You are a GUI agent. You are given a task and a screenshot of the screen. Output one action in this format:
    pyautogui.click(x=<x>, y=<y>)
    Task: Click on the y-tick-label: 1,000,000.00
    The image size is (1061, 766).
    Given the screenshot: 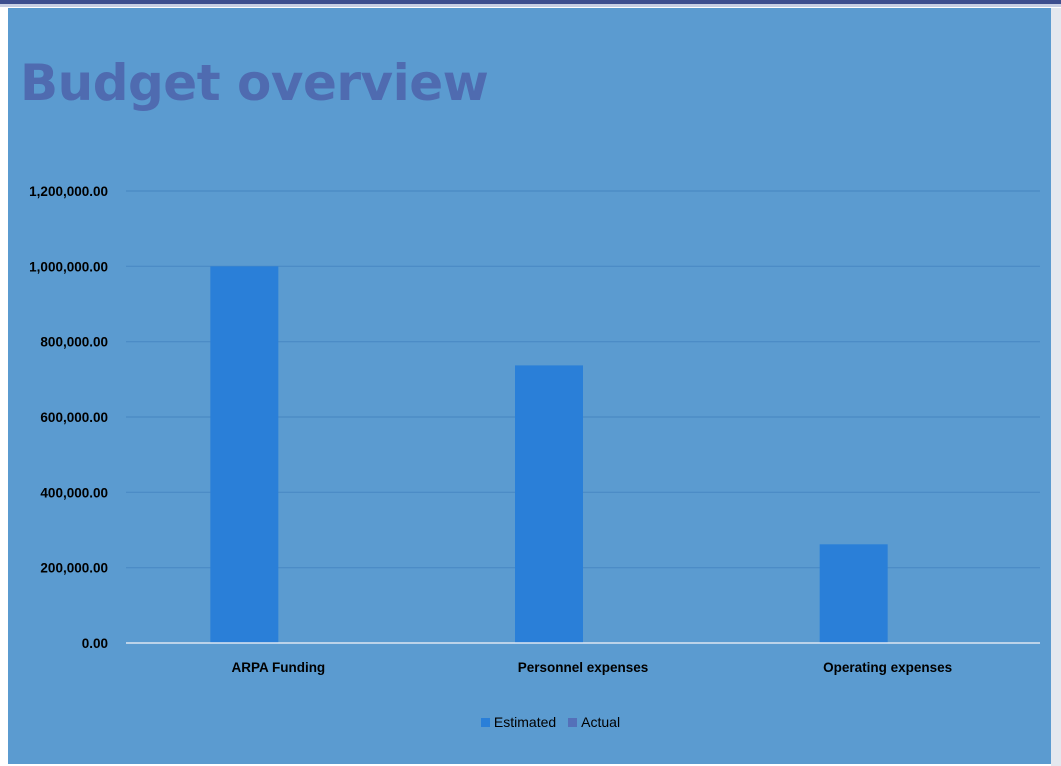 What is the action you would take?
    pyautogui.click(x=68, y=266)
    